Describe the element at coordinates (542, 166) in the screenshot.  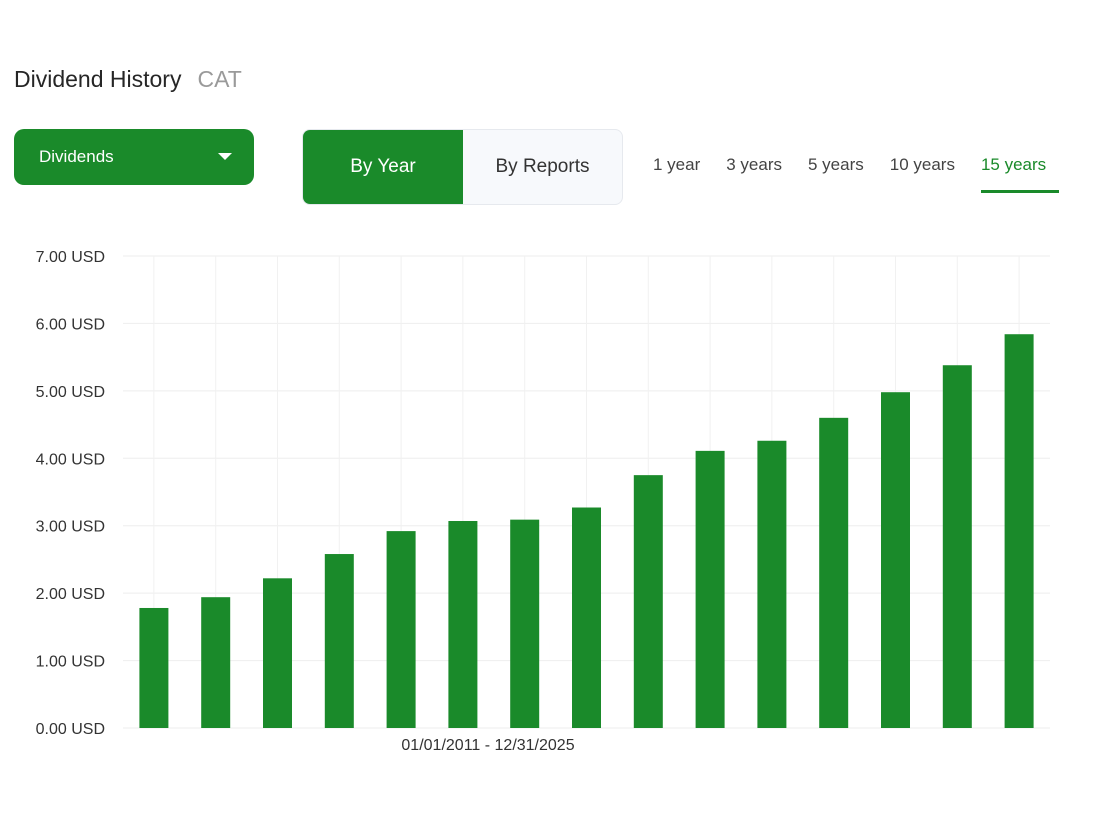
I see `by-reports-button: By Reports` at that location.